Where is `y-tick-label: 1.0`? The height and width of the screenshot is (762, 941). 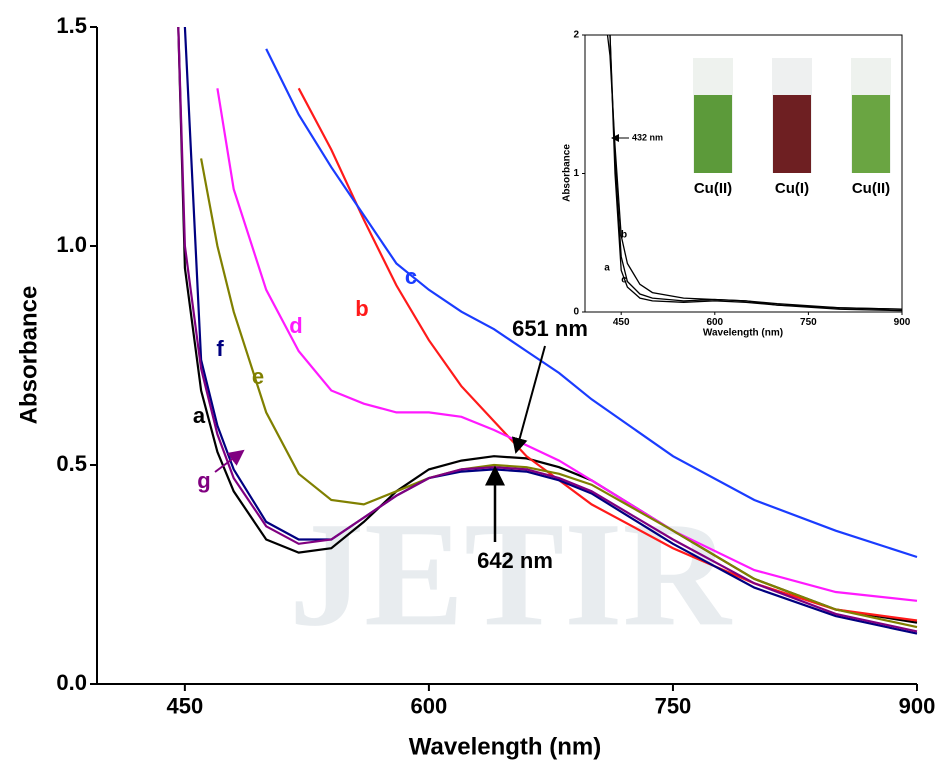
y-tick-label: 1.0 is located at coordinates (71, 244).